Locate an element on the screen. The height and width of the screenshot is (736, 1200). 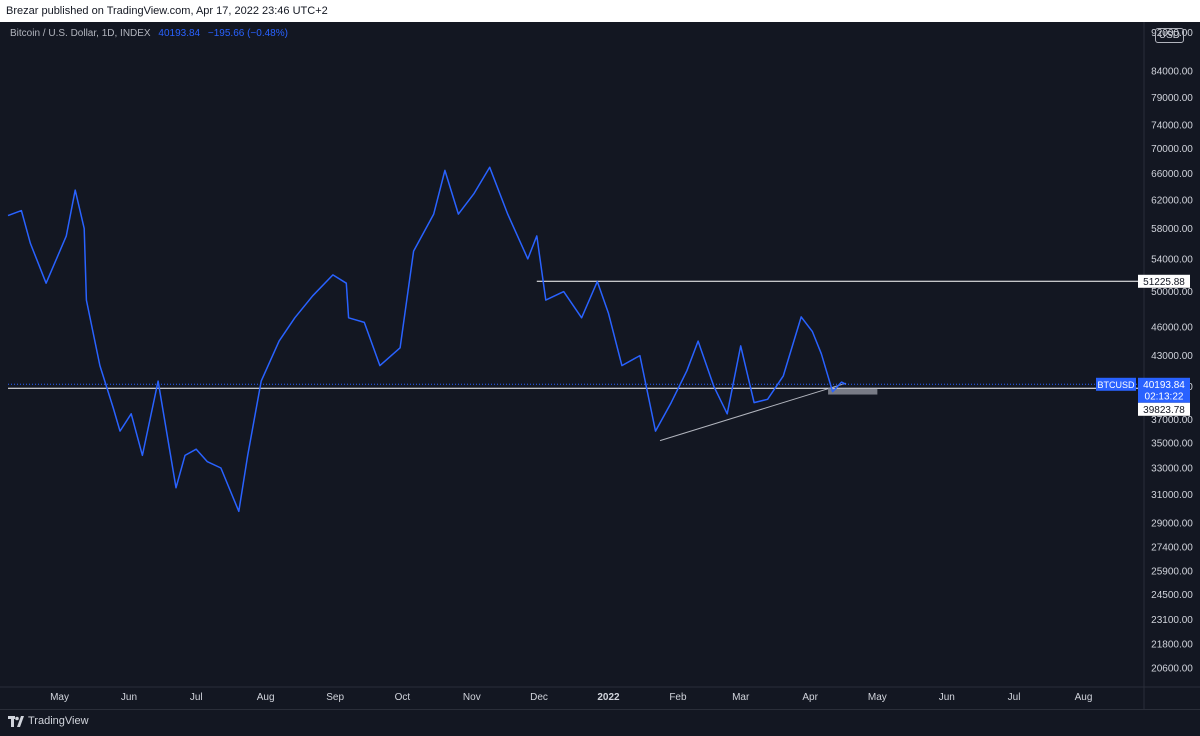
price-tick-label: 62000.00 is located at coordinates (1172, 201).